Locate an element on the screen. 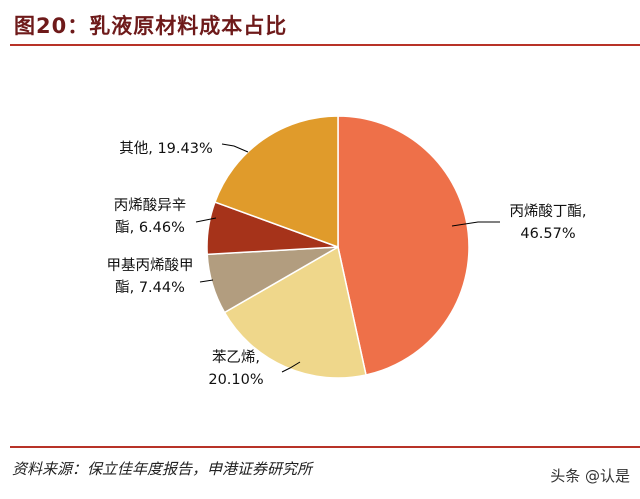 This screenshot has width=640, height=499. data-label-4-0: 其他, 19.43% is located at coordinates (166, 148).